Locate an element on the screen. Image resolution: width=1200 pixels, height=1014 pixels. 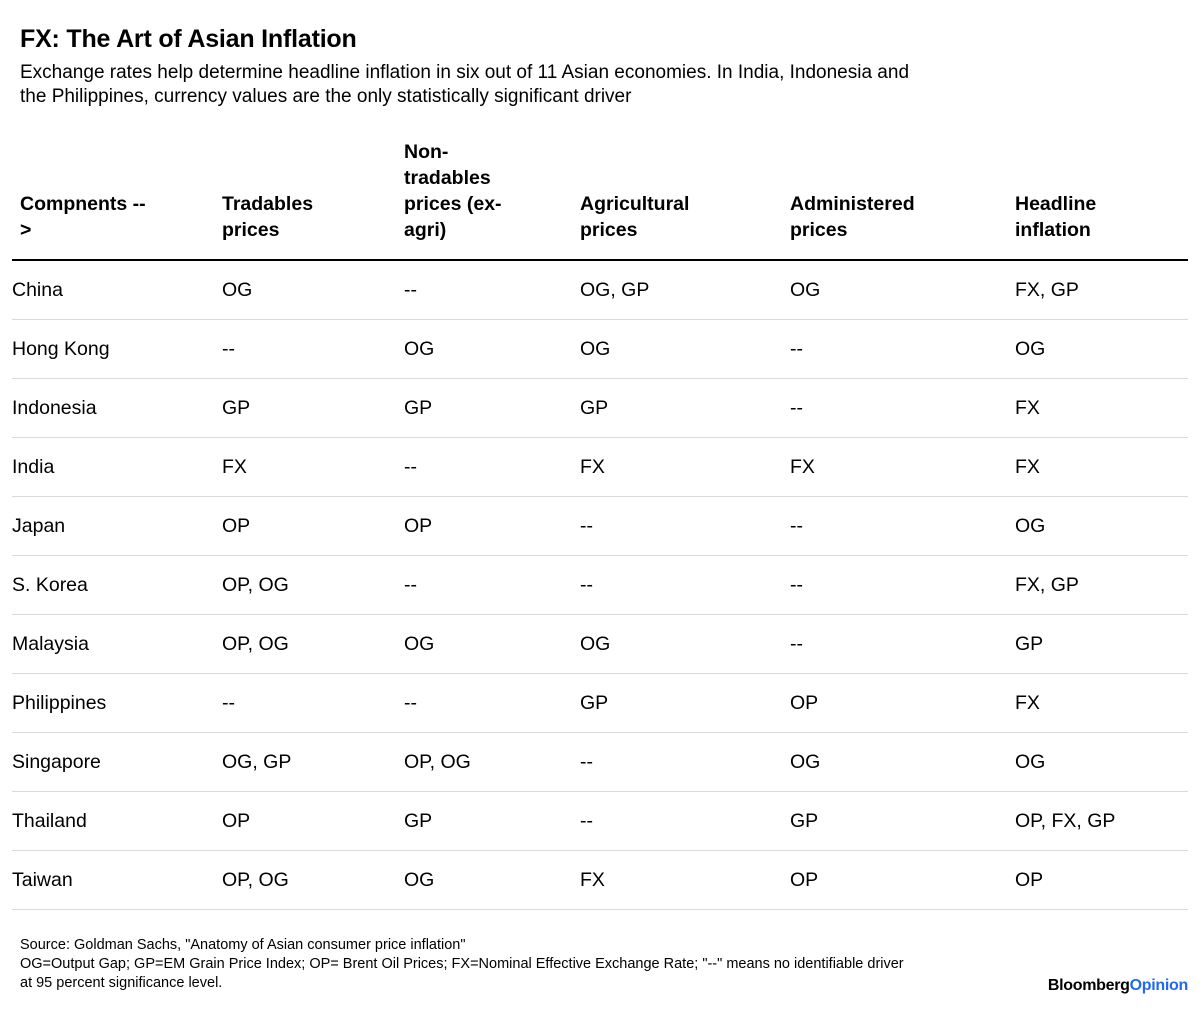
table-row: Hong Kong -- OG OG -- OG is located at coordinates (600, 349).